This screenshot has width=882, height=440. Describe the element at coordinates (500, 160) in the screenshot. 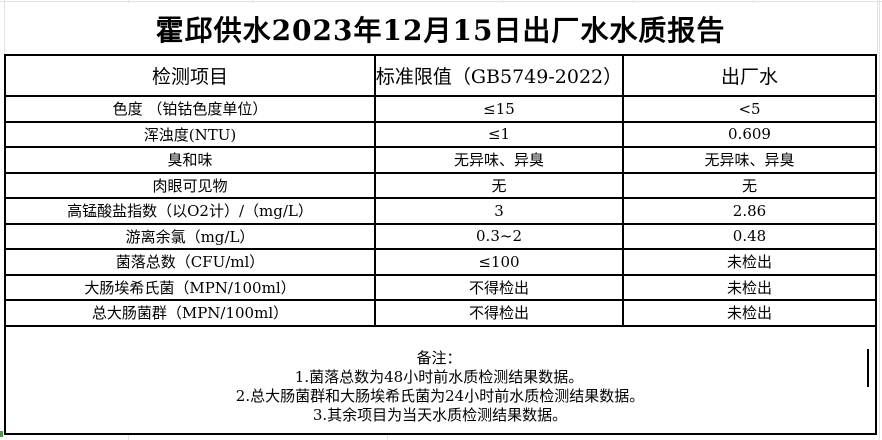

I see `limit-cell: 无异味、异臭` at that location.